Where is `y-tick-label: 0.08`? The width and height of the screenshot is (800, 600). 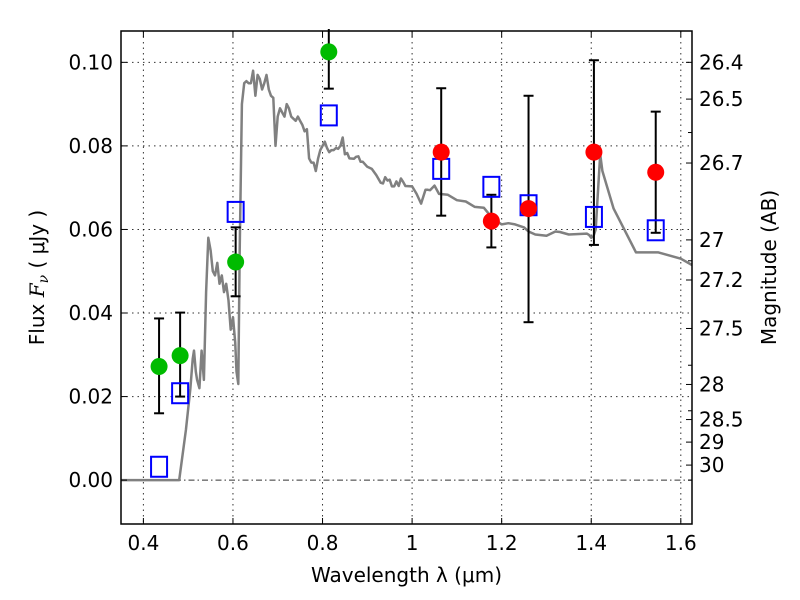
y-tick-label: 0.08 is located at coordinates (90, 146).